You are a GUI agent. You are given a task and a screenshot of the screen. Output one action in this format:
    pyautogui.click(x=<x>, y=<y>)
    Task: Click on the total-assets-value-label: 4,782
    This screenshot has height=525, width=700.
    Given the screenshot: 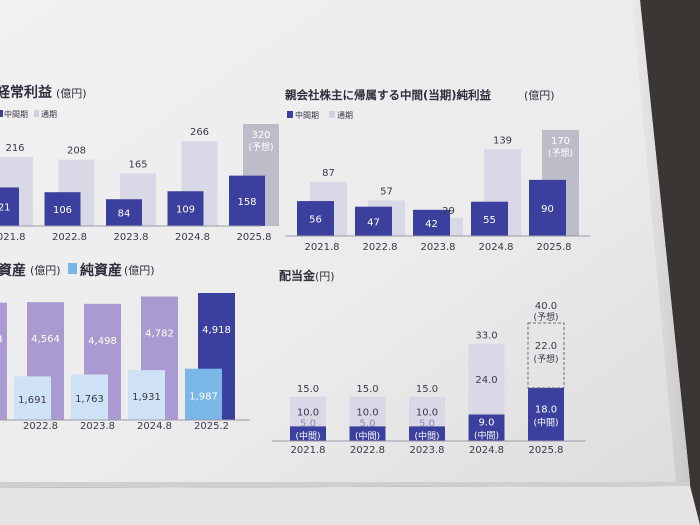 What is the action you would take?
    pyautogui.click(x=159, y=334)
    